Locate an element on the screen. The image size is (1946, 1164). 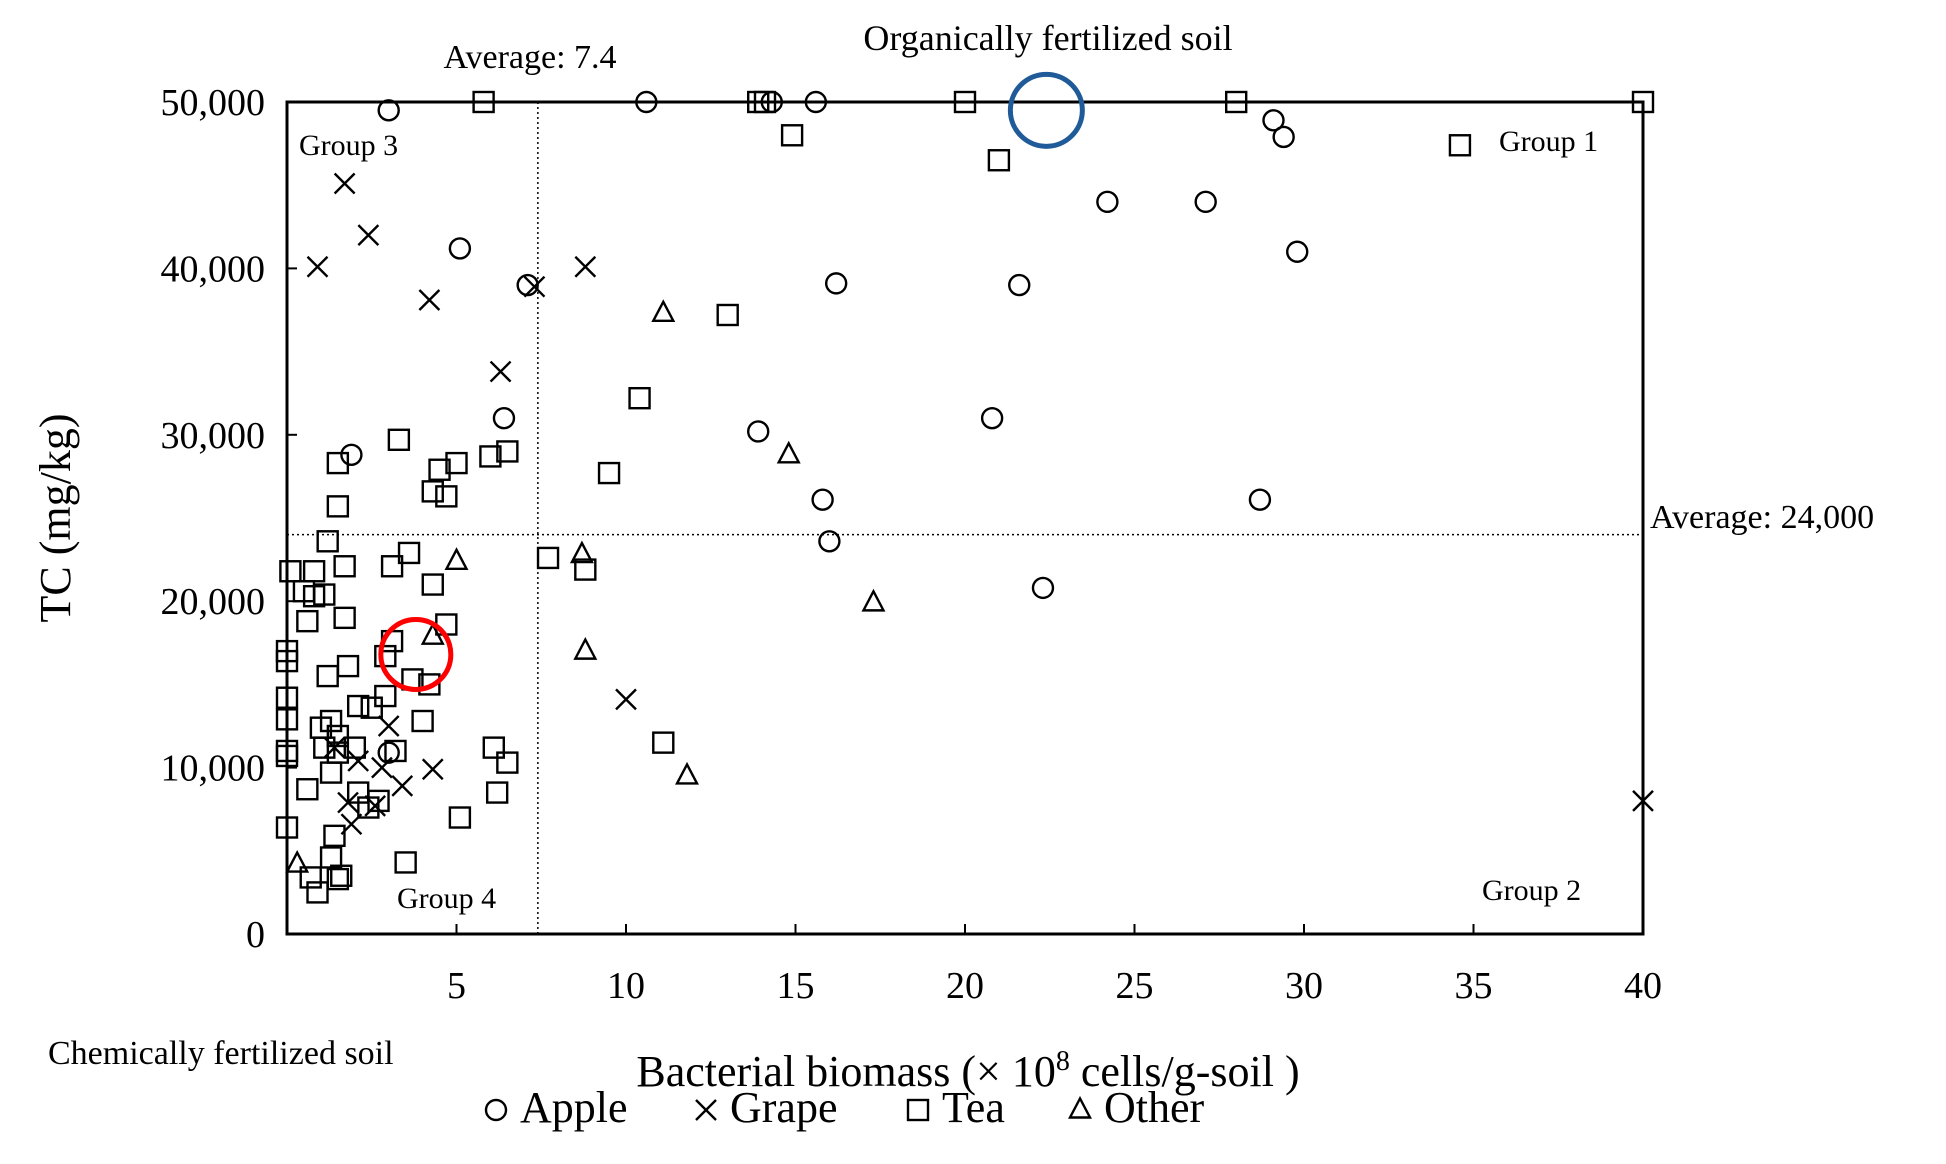
y-tick-label: 10,000 is located at coordinates (213, 769).